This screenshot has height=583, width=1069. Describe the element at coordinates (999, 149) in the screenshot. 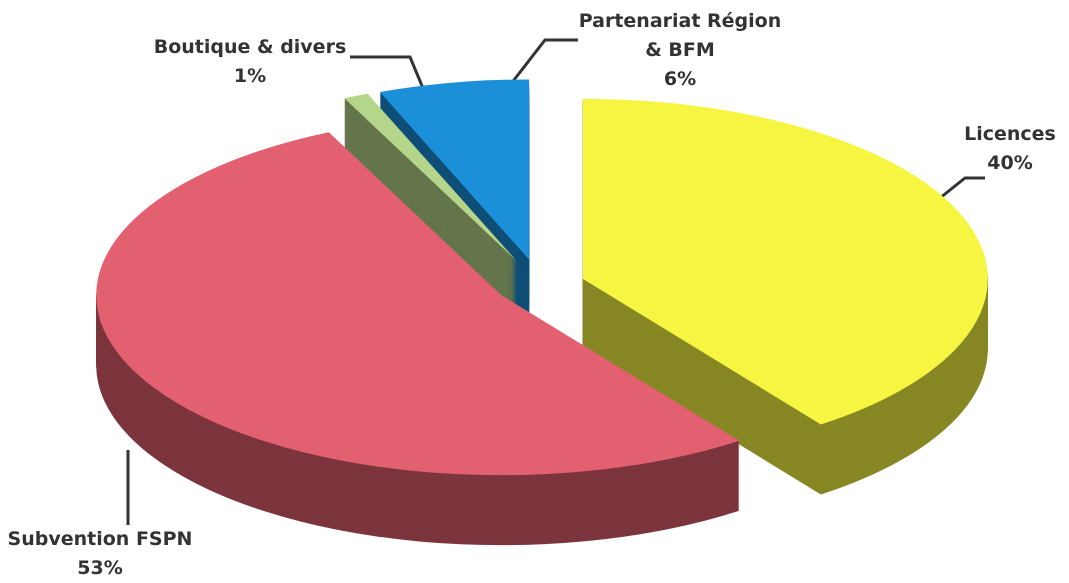

I see `slice-label: Licences 40%` at that location.